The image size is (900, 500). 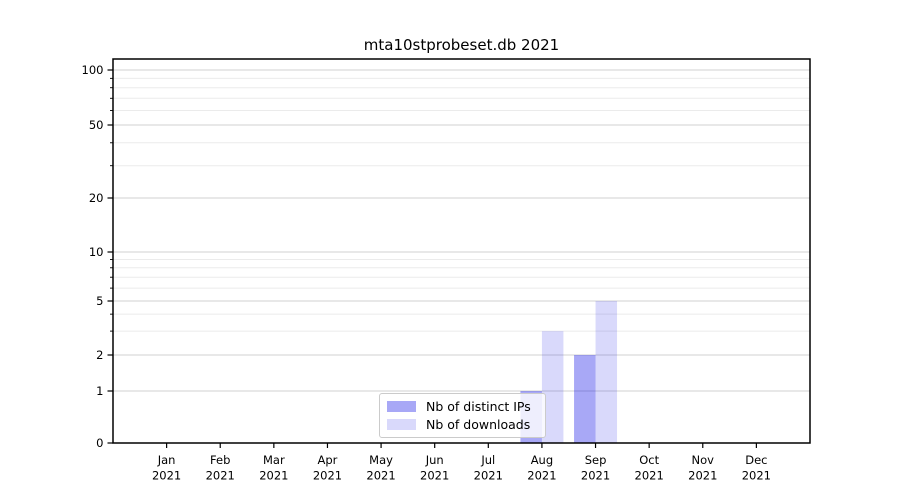 I want to click on x-tick-label-nov: Nov, so click(x=703, y=460).